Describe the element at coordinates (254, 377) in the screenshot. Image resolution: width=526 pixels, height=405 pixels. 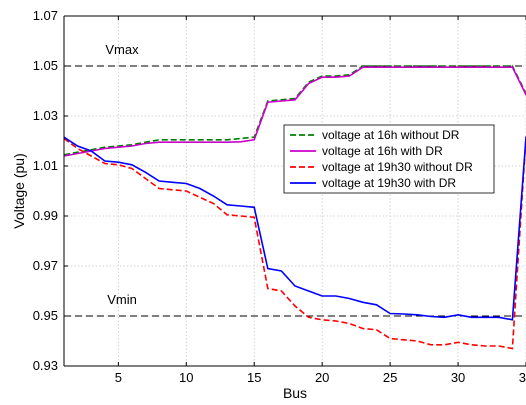
I see `x-tick-label: 15` at that location.